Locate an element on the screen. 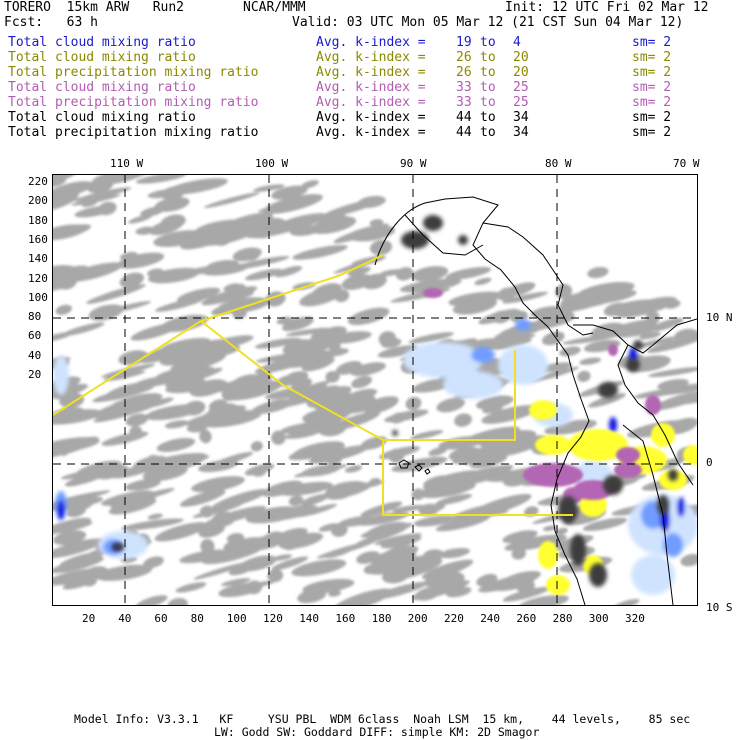 Image resolution: width=740 pixels, height=740 pixels. x-tick-label: 220 is located at coordinates (454, 618).